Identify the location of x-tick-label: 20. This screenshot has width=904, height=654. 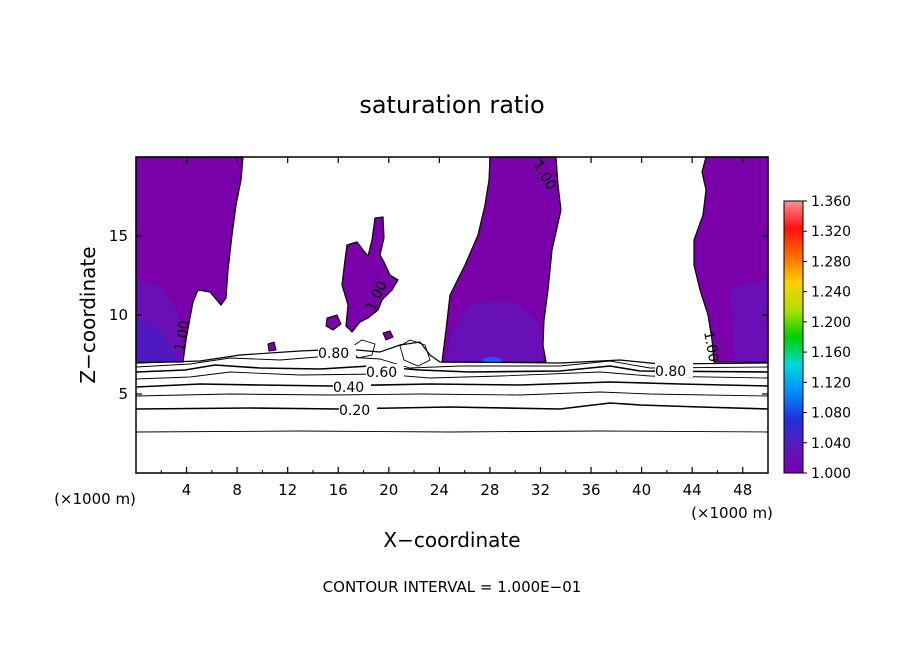
(388, 490).